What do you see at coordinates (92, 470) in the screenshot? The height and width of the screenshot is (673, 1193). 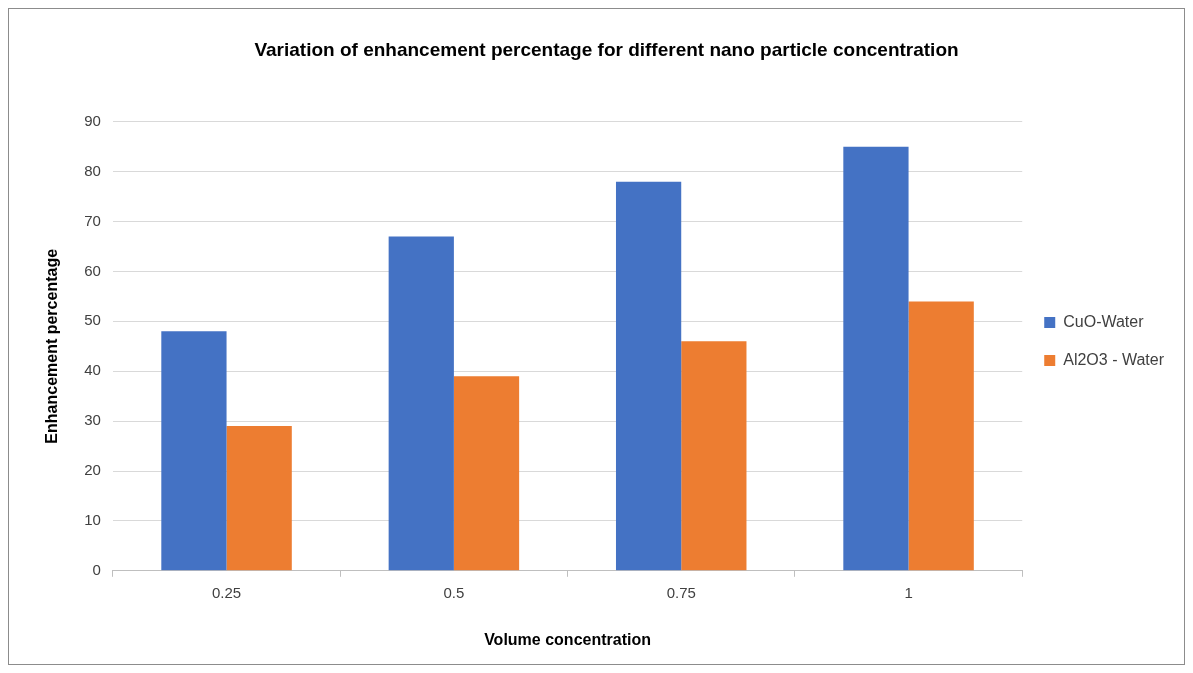 I see `y-tick-label: 20` at bounding box center [92, 470].